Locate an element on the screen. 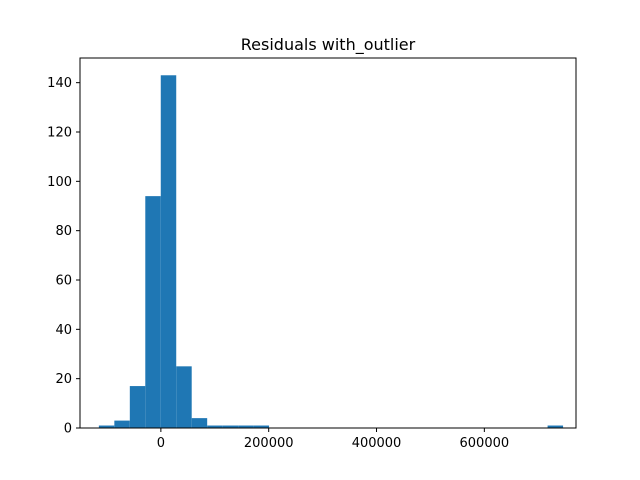  y-tick-label-4: 80 is located at coordinates (63, 231).